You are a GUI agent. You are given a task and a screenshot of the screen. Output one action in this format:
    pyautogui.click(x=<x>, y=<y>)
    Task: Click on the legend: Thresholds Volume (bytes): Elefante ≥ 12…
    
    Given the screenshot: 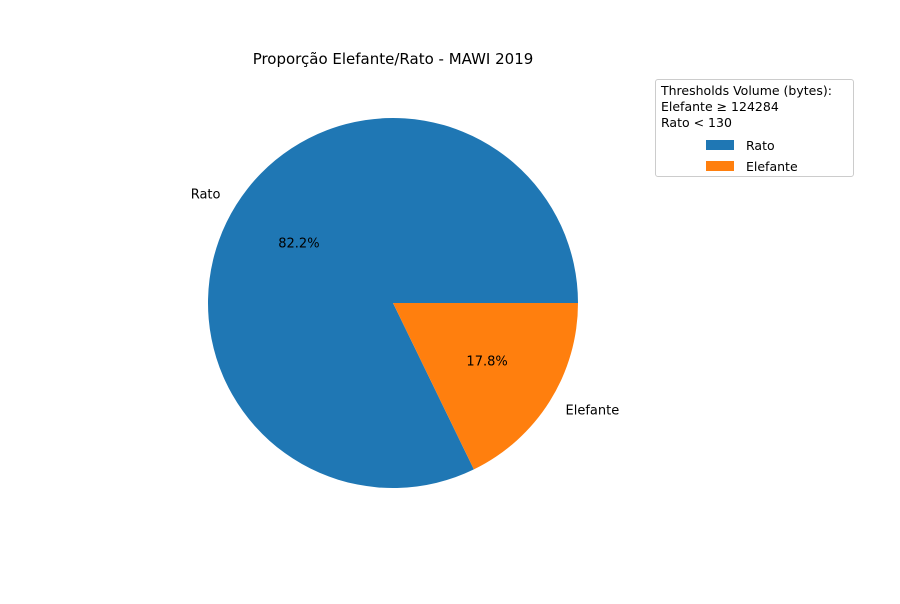 What is the action you would take?
    pyautogui.click(x=754, y=128)
    